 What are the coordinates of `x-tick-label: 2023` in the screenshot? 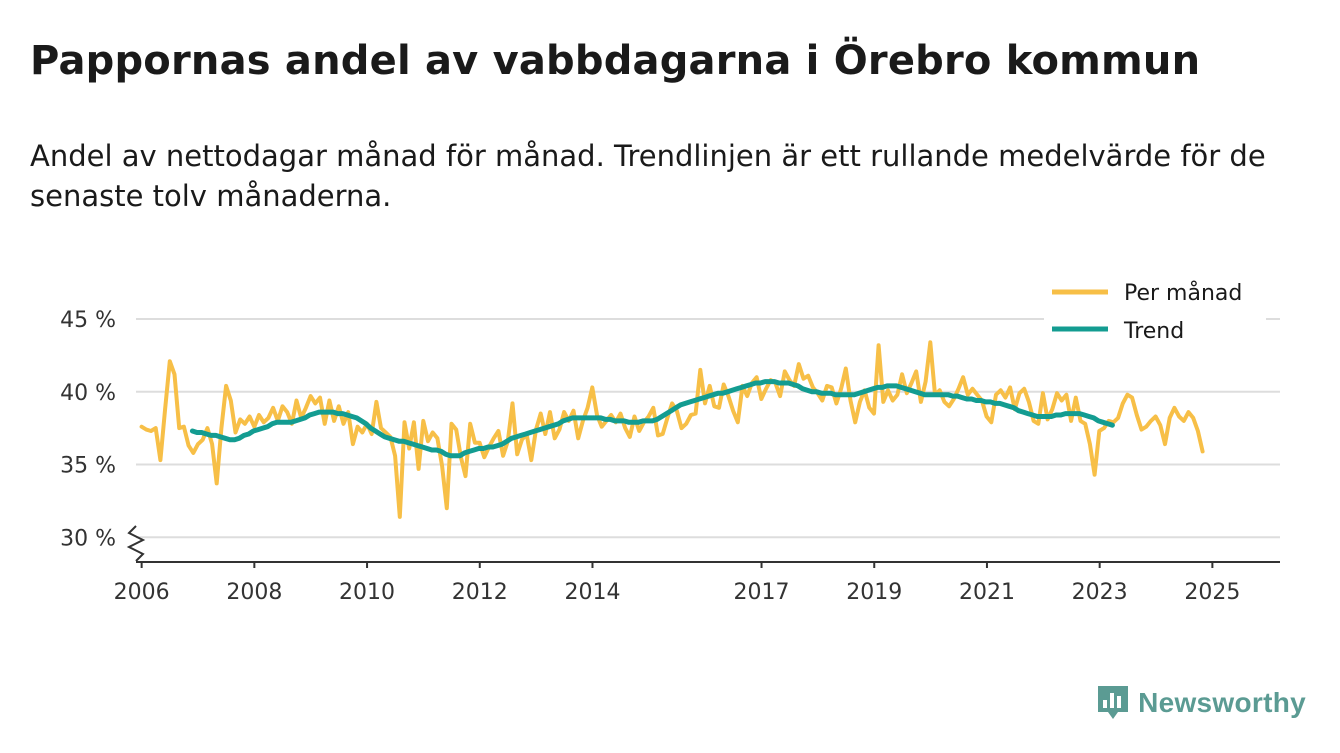 It's located at (1100, 592).